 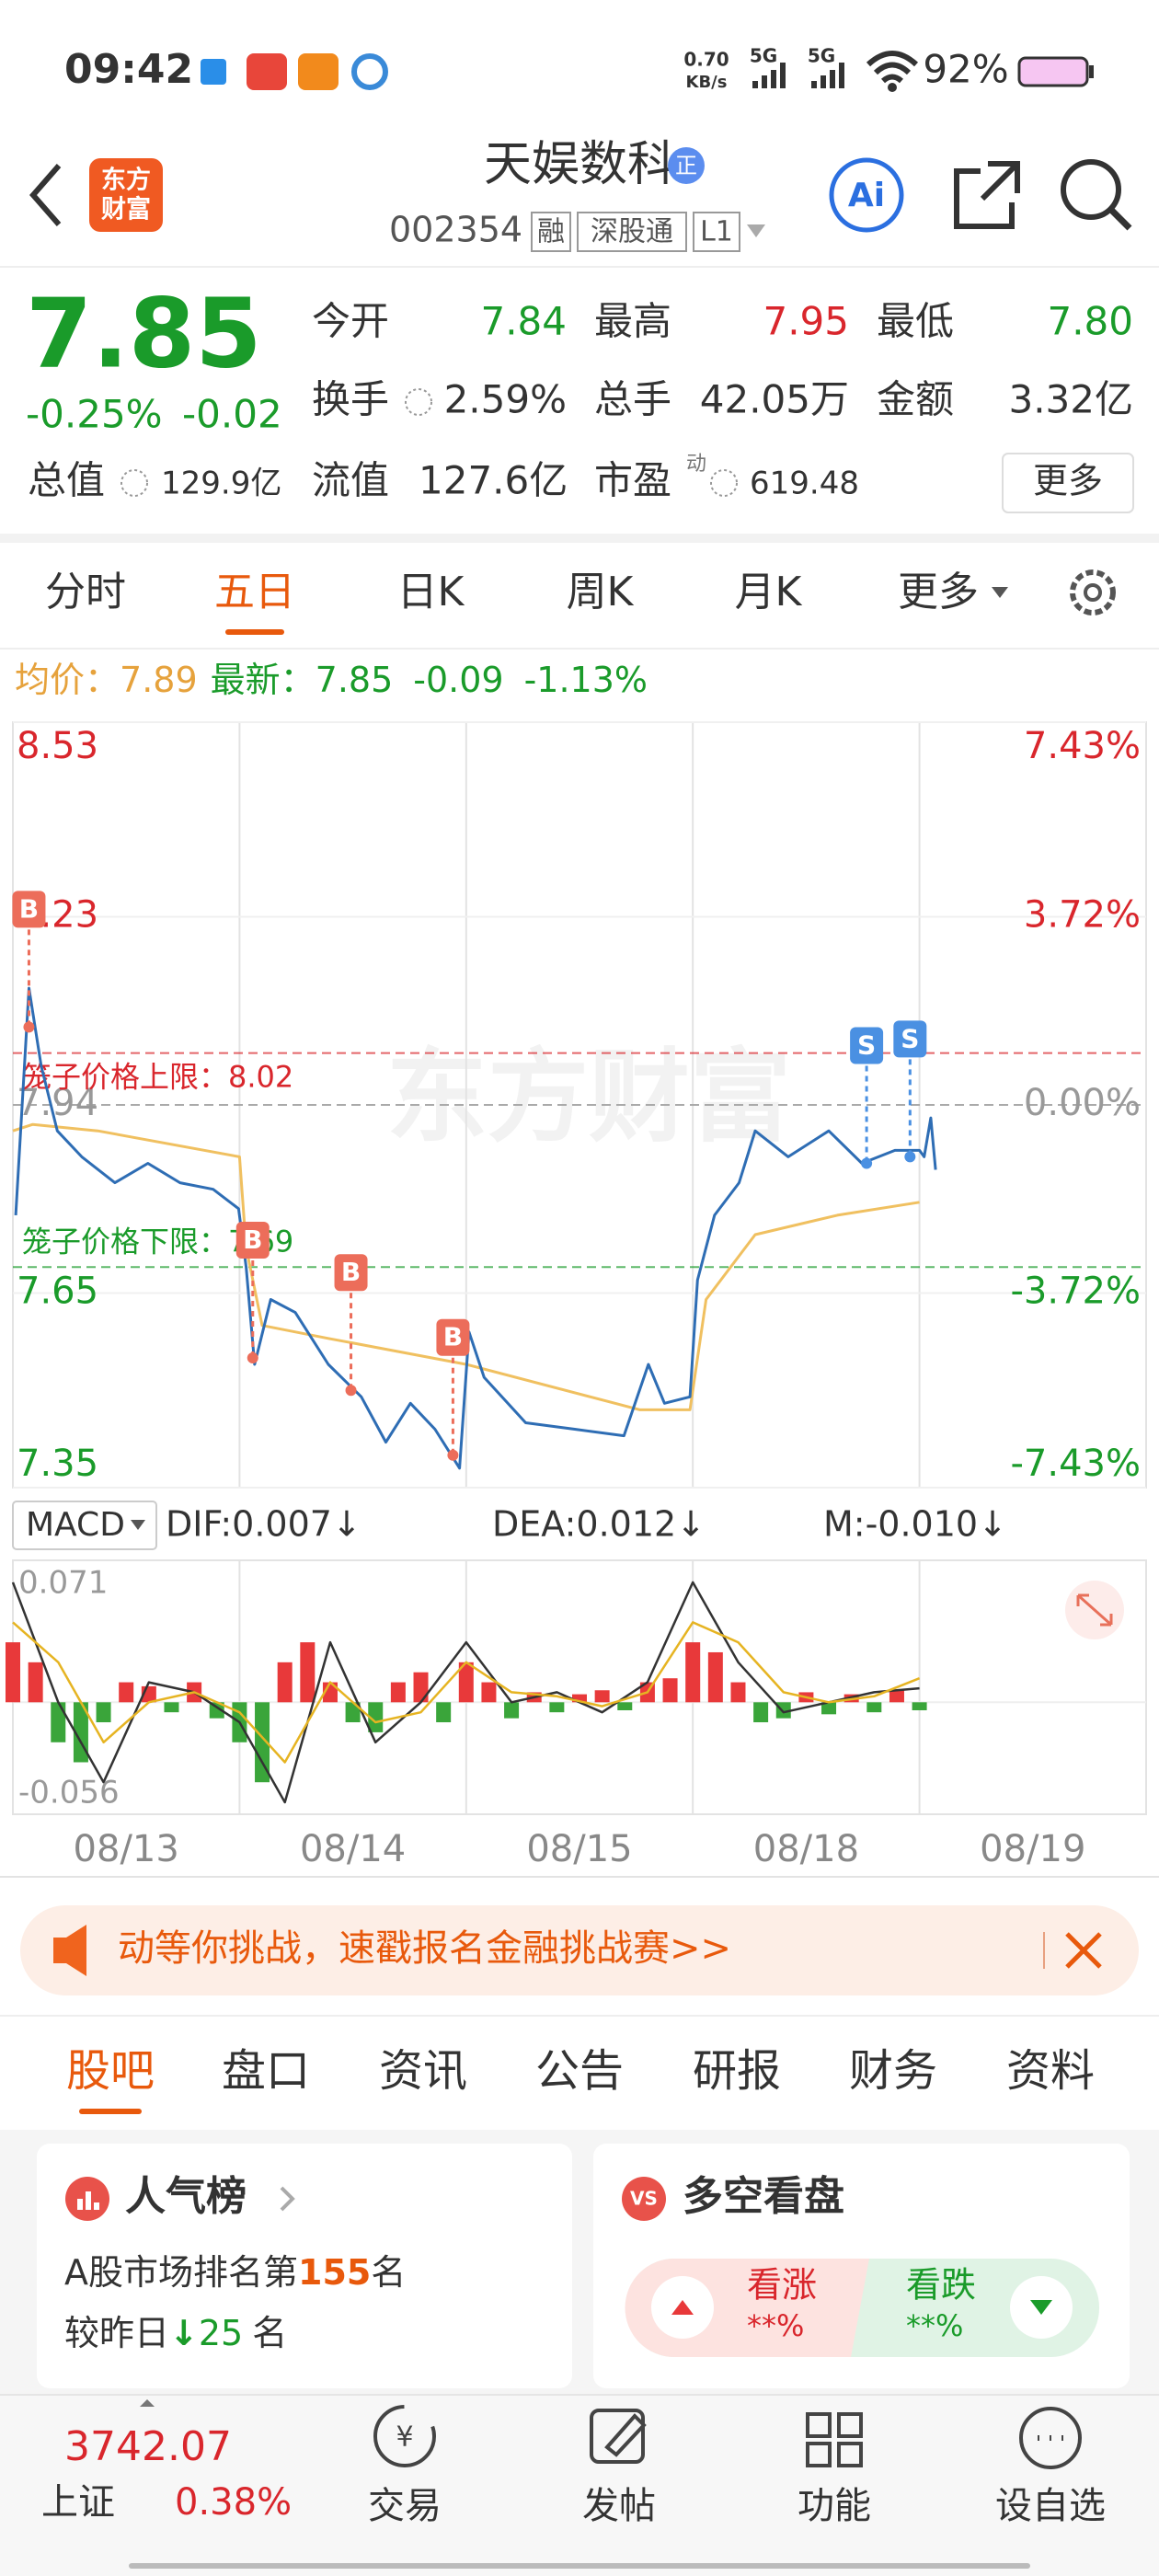 I want to click on tab: 分时, so click(x=85, y=592).